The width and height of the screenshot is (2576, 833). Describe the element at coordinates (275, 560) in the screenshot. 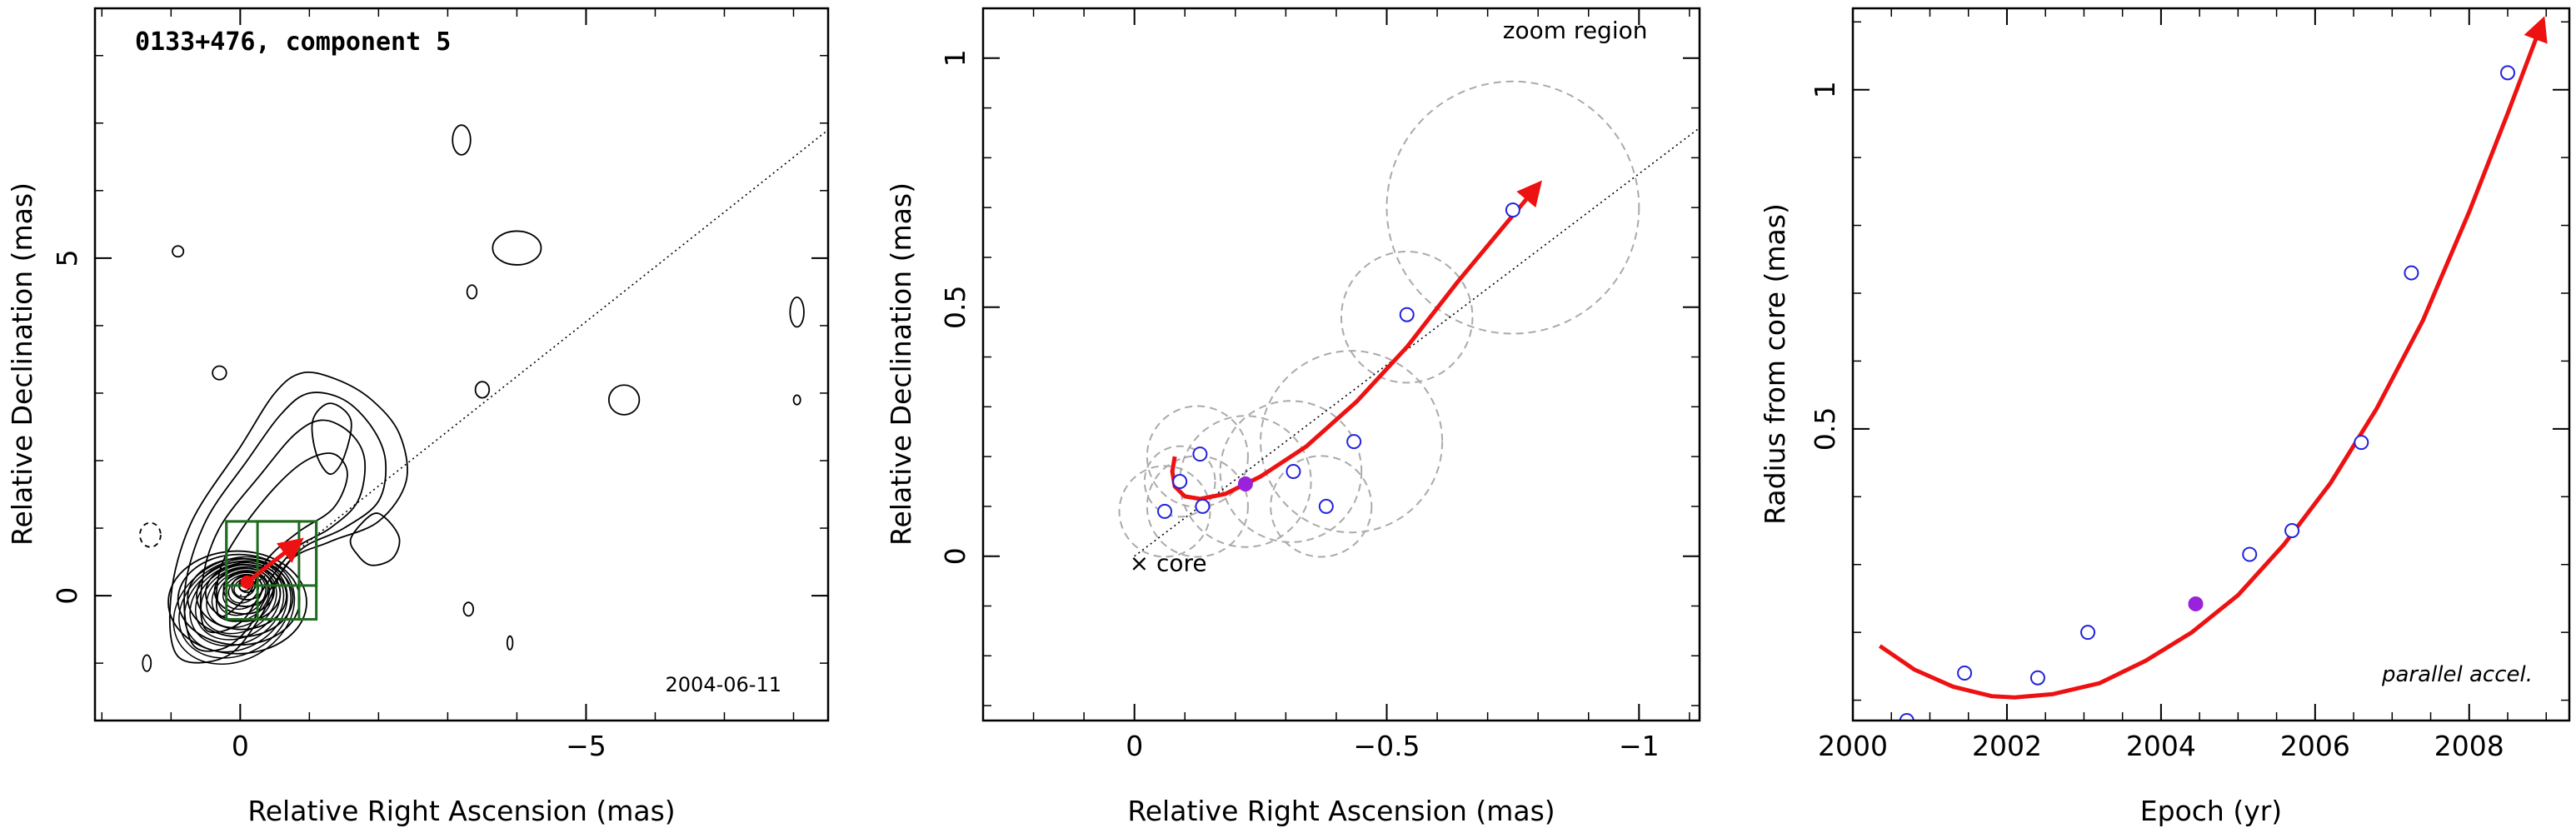

I see `velocity-arrow` at that location.